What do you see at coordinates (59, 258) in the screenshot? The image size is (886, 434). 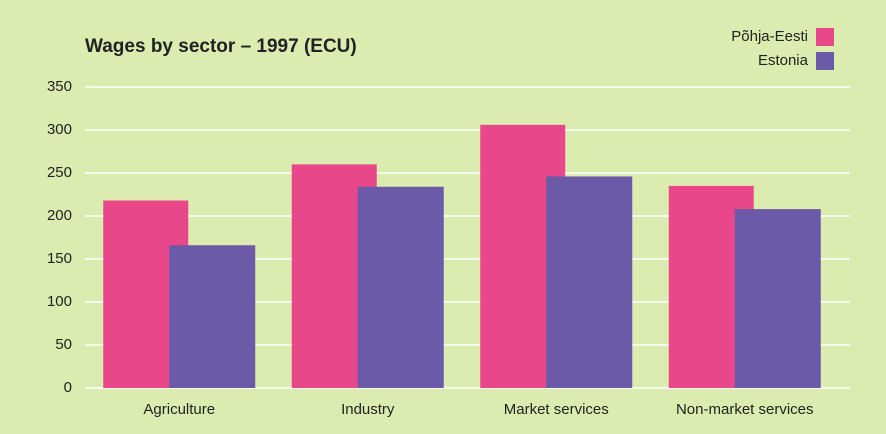 I see `y-tick-label: 150` at bounding box center [59, 258].